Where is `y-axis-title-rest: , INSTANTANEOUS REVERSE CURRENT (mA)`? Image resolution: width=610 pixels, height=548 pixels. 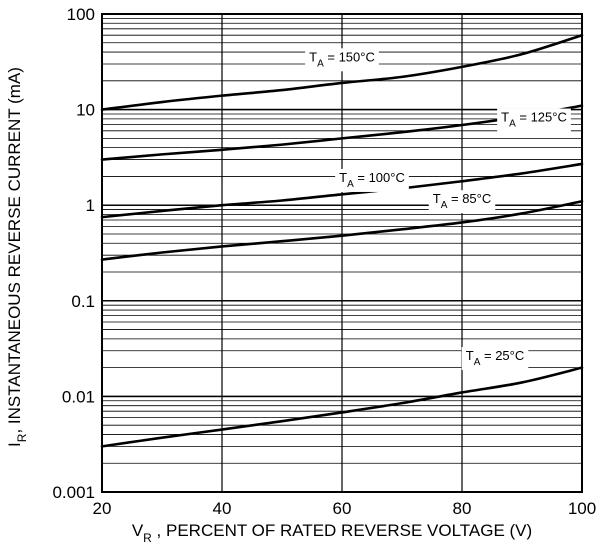
y-axis-title-rest: , INSTANTANEOUS REVERSE CURRENT (mA) is located at coordinates (14, 250).